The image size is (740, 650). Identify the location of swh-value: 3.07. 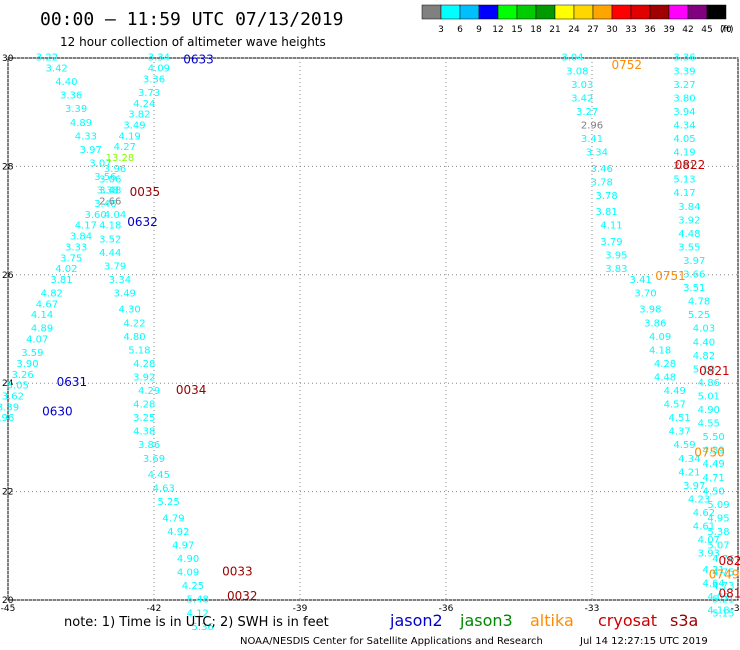
(100, 163).